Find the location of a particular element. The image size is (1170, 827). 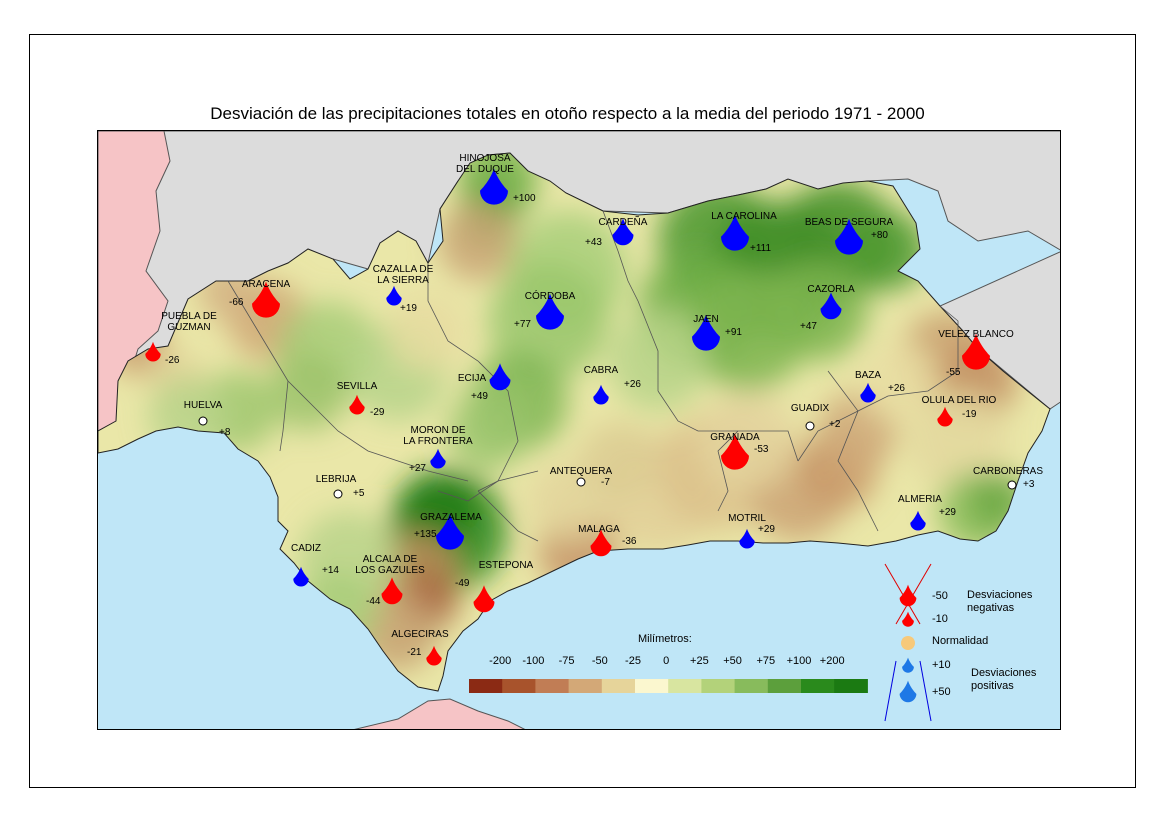

scale-tick-label: -200 is located at coordinates (500, 661).